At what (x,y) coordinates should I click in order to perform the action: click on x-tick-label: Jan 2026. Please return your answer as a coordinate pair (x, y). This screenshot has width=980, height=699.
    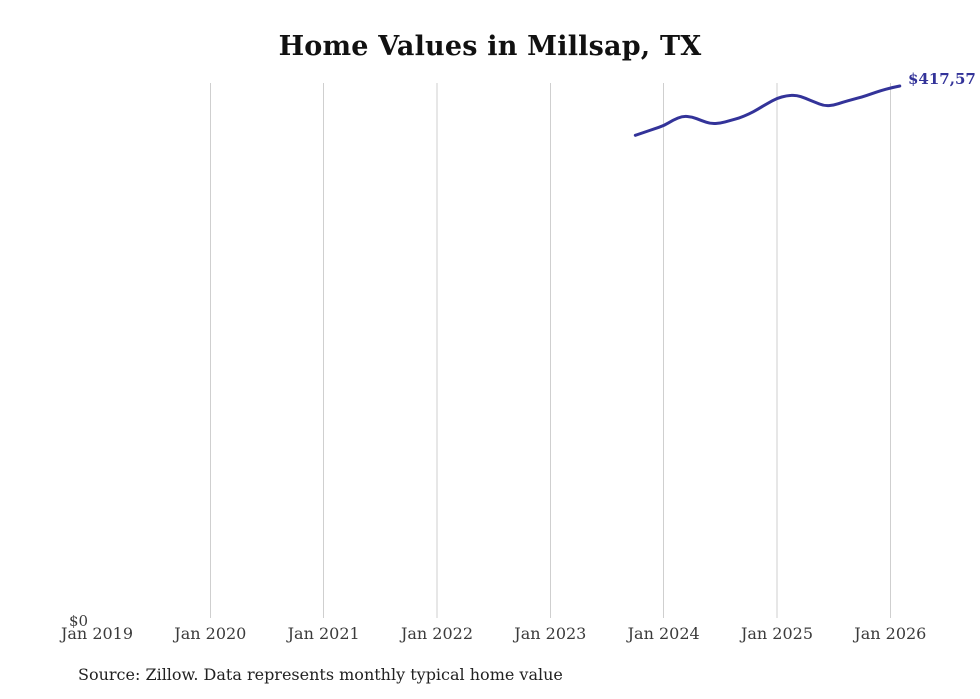
    Looking at the image, I should click on (890, 633).